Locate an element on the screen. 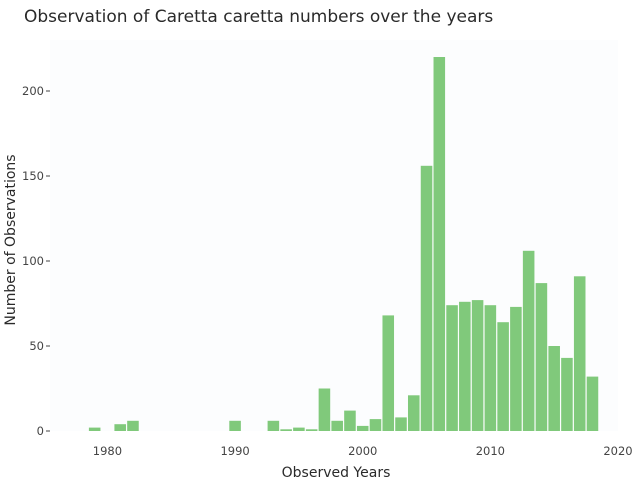 The image size is (637, 480). bar-1996 is located at coordinates (311, 430).